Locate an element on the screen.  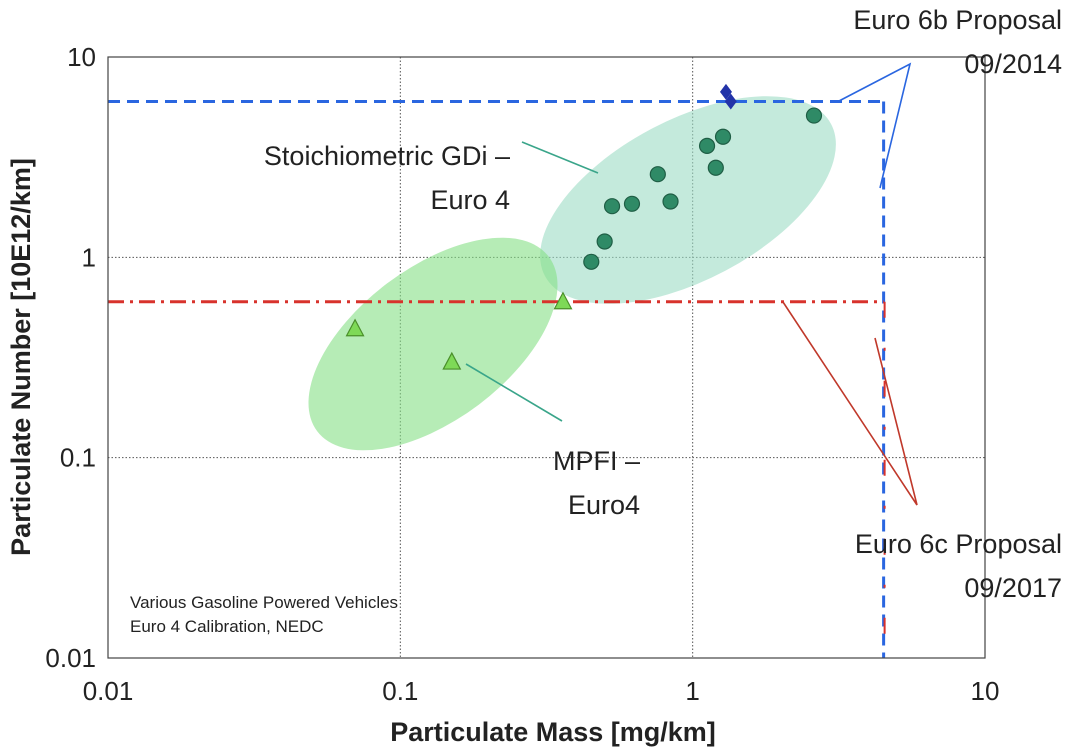
x-tick-label: 10 is located at coordinates (985, 691).